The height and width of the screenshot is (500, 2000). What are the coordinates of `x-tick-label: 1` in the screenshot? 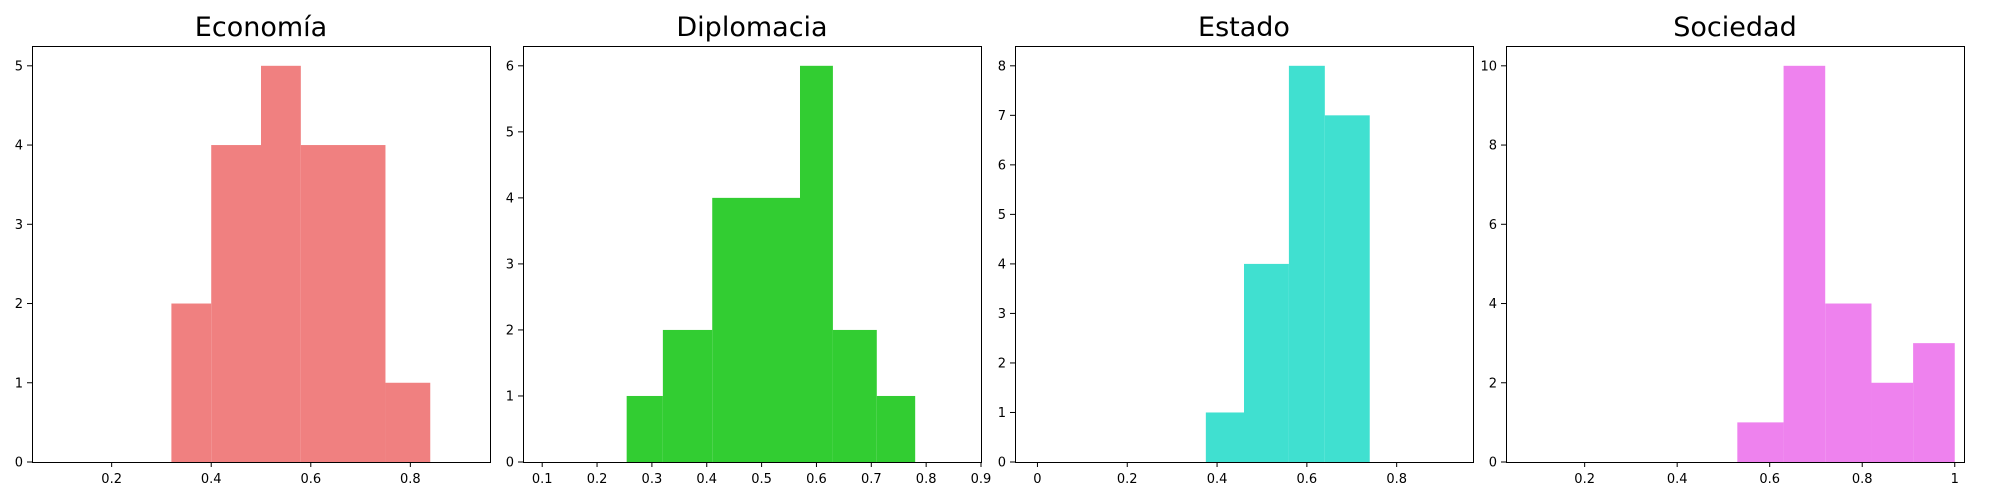 It's located at (1955, 479).